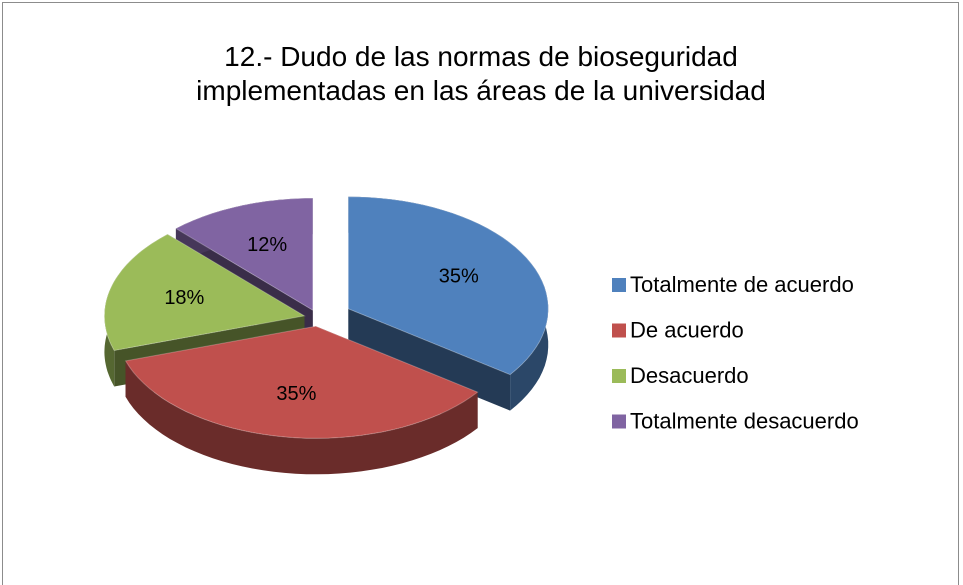 This screenshot has width=963, height=585. What do you see at coordinates (267, 245) in the screenshot?
I see `data-label: 12%` at bounding box center [267, 245].